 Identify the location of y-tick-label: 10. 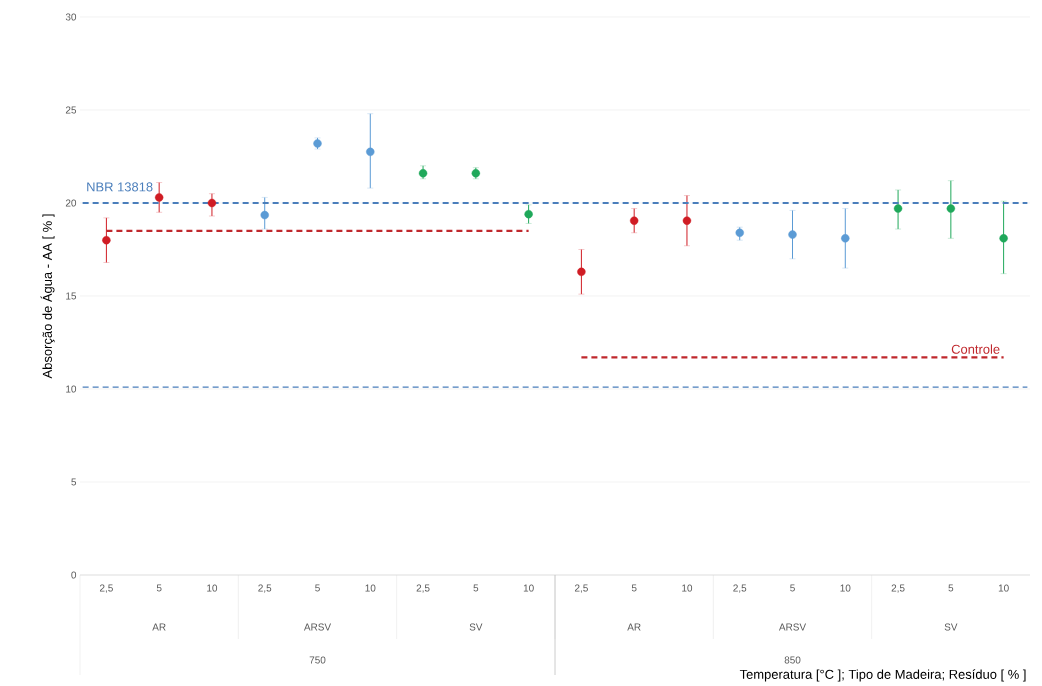
(71, 389).